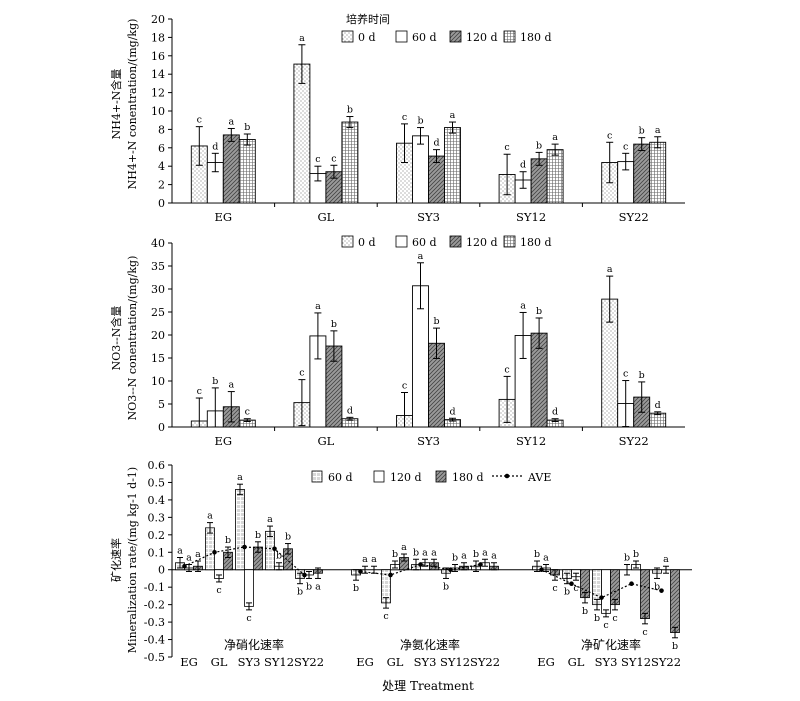 Image resolution: width=800 pixels, height=701 pixels. I want to click on y-tick-label: 10, so click(158, 381).